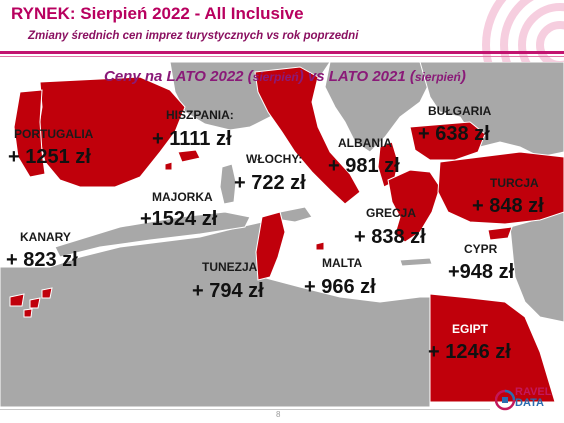 The width and height of the screenshot is (564, 423). Describe the element at coordinates (356, 76) in the screenshot. I see `map-heading-part2: ) vs LATO 2021 (` at that location.